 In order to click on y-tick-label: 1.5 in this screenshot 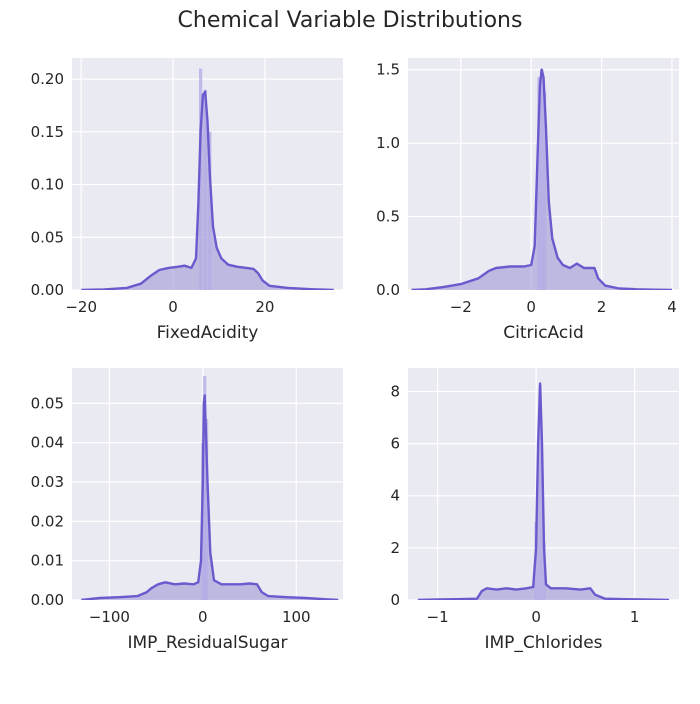, I will do `click(388, 70)`.